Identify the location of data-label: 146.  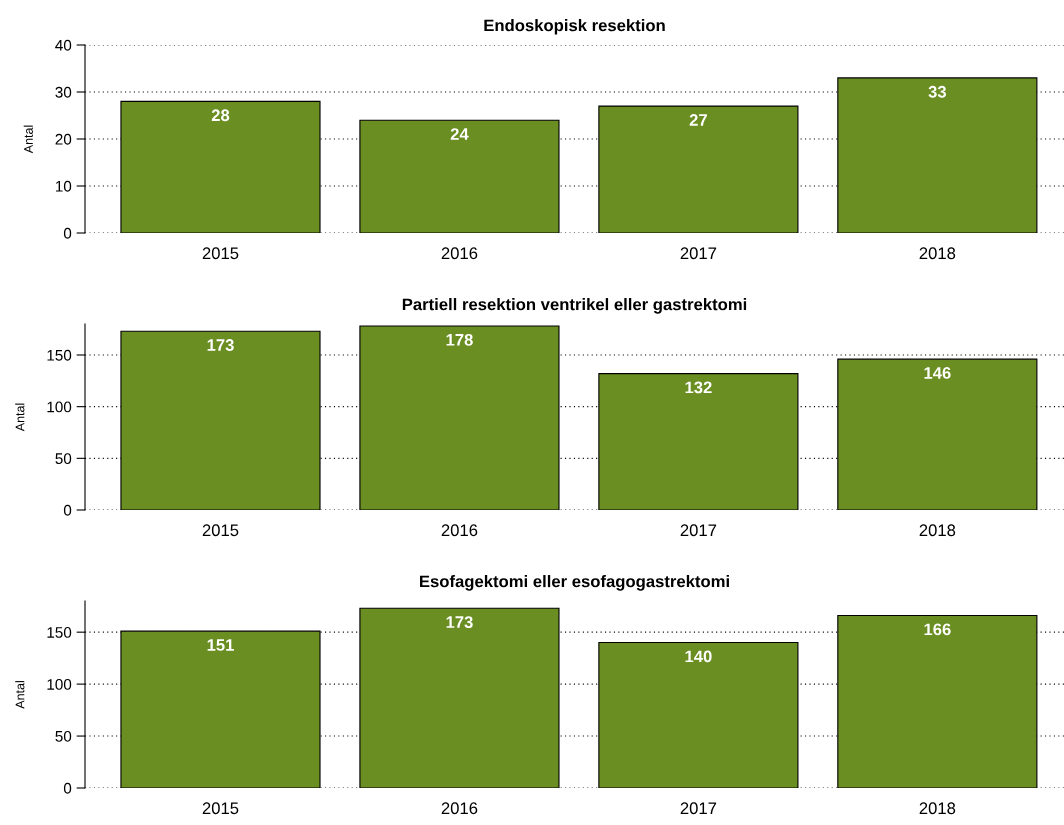
(937, 373).